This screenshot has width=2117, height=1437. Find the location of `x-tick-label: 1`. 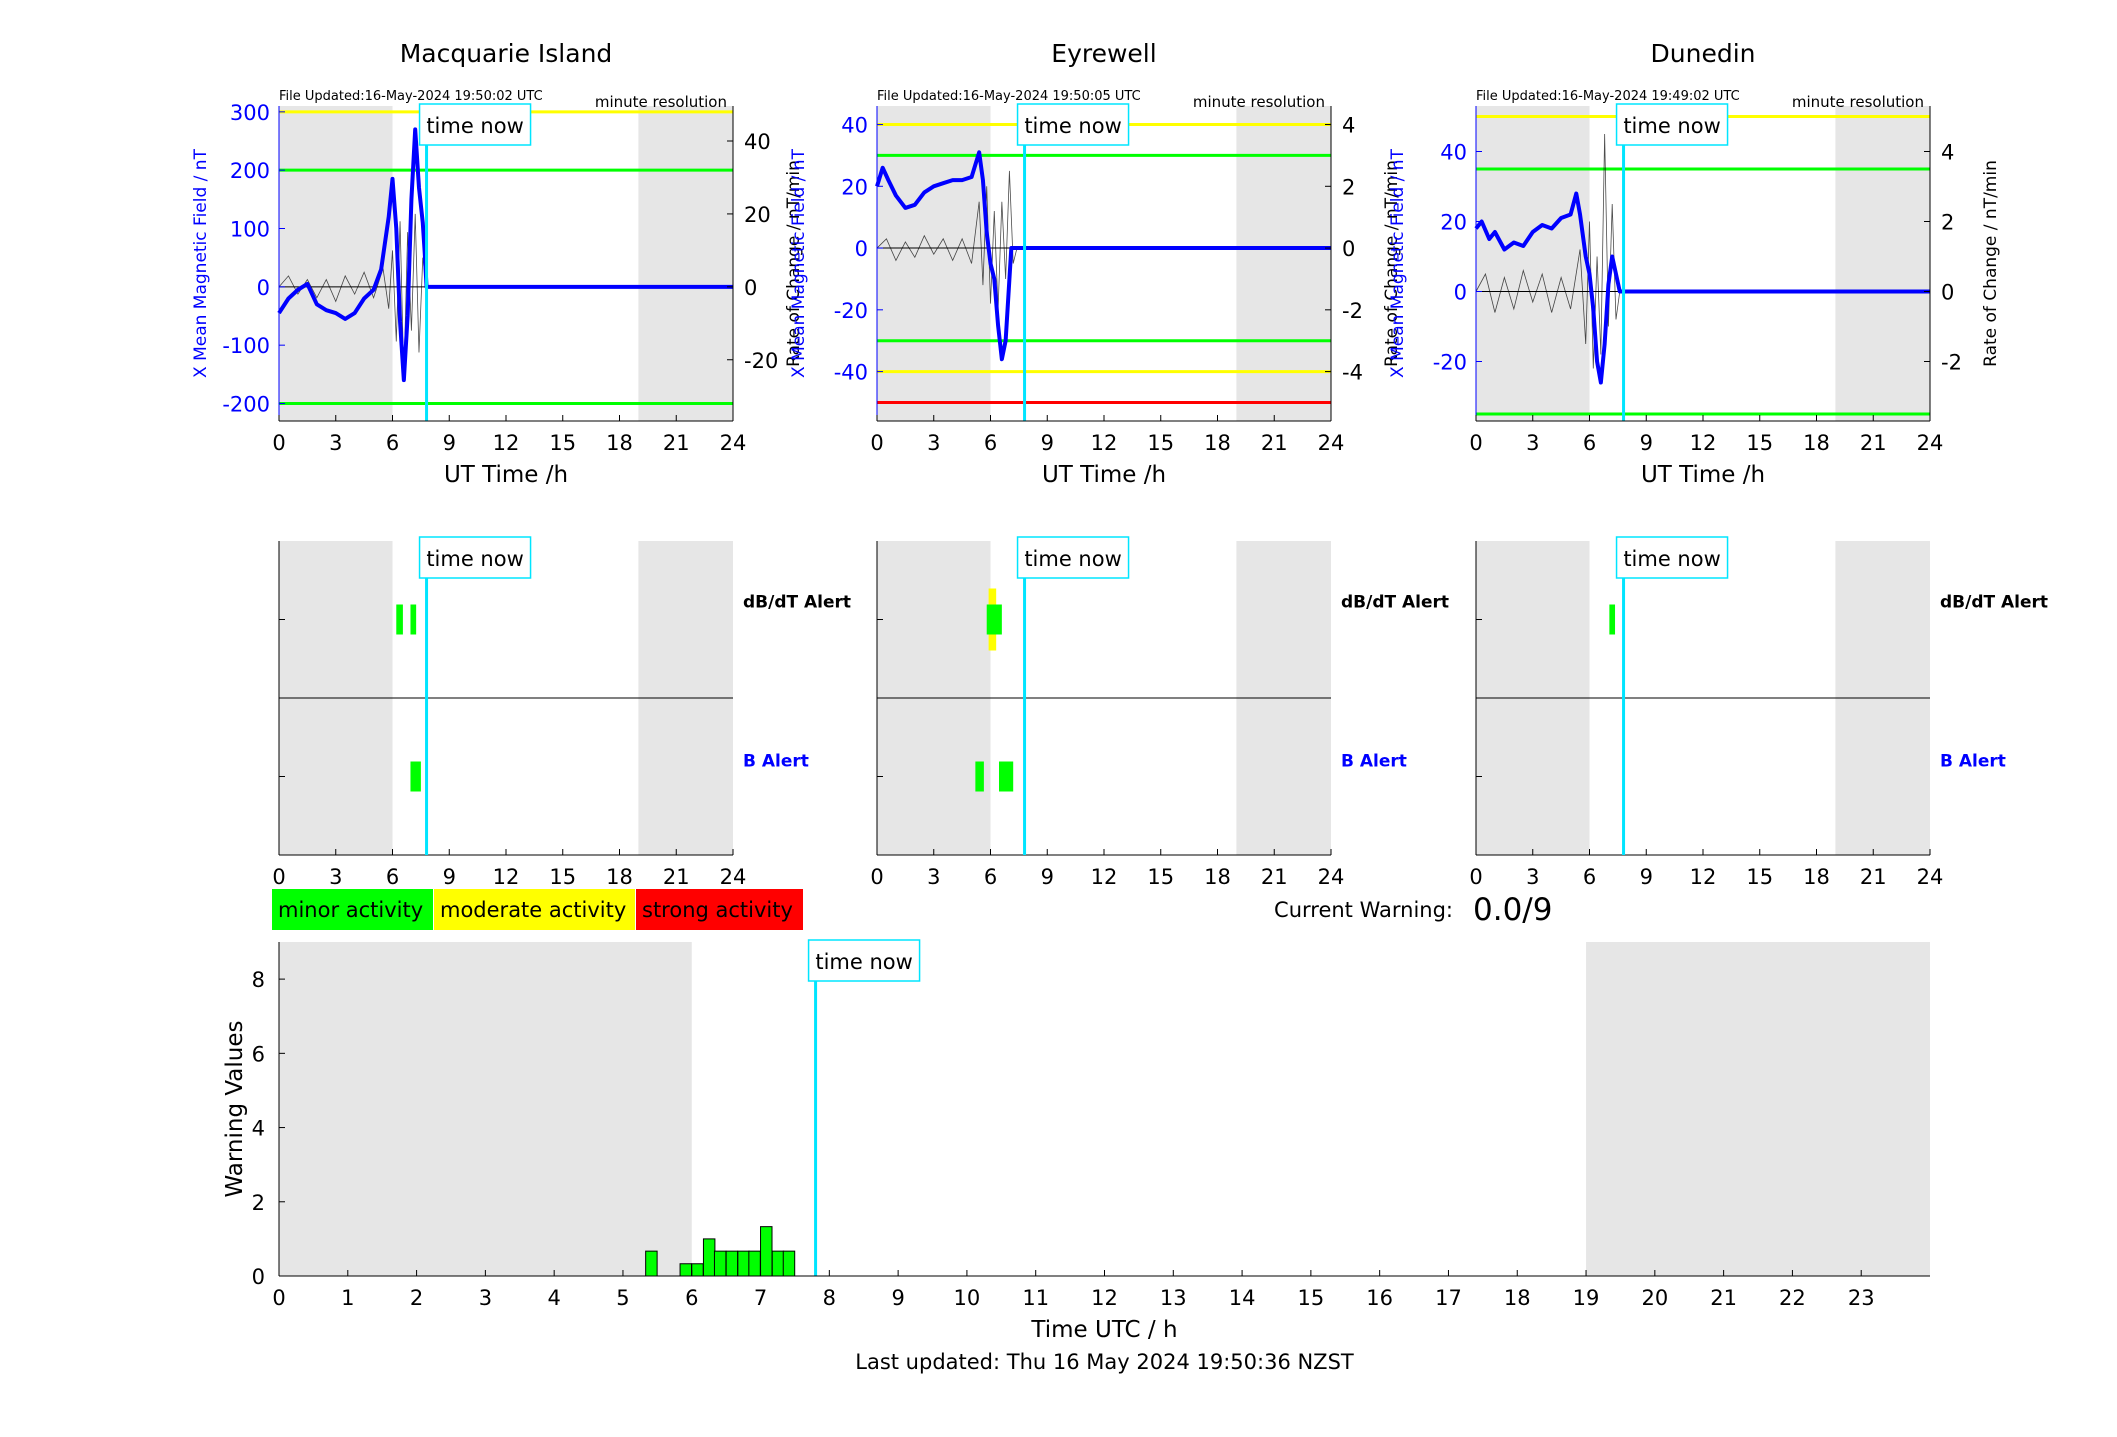

x-tick-label: 1 is located at coordinates (347, 1298).